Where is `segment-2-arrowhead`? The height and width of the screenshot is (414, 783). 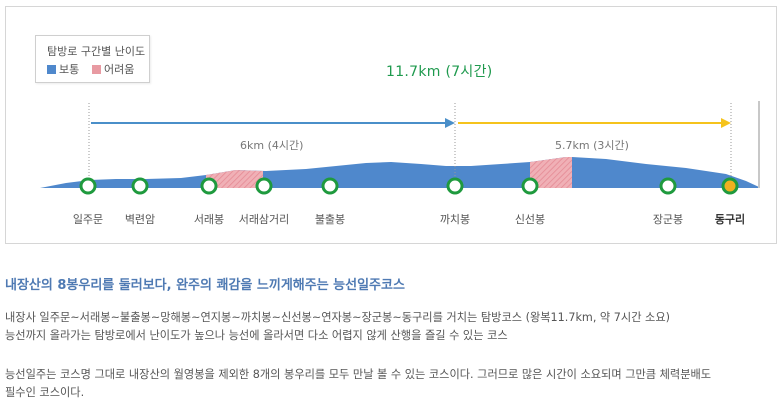 segment-2-arrowhead is located at coordinates (726, 123).